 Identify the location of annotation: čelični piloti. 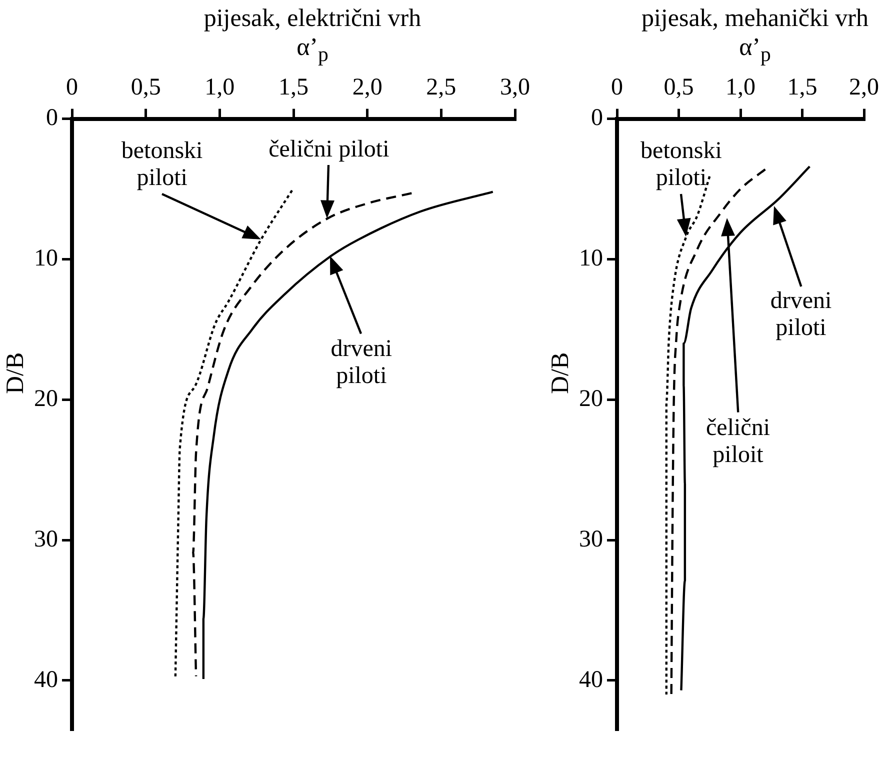
(329, 150).